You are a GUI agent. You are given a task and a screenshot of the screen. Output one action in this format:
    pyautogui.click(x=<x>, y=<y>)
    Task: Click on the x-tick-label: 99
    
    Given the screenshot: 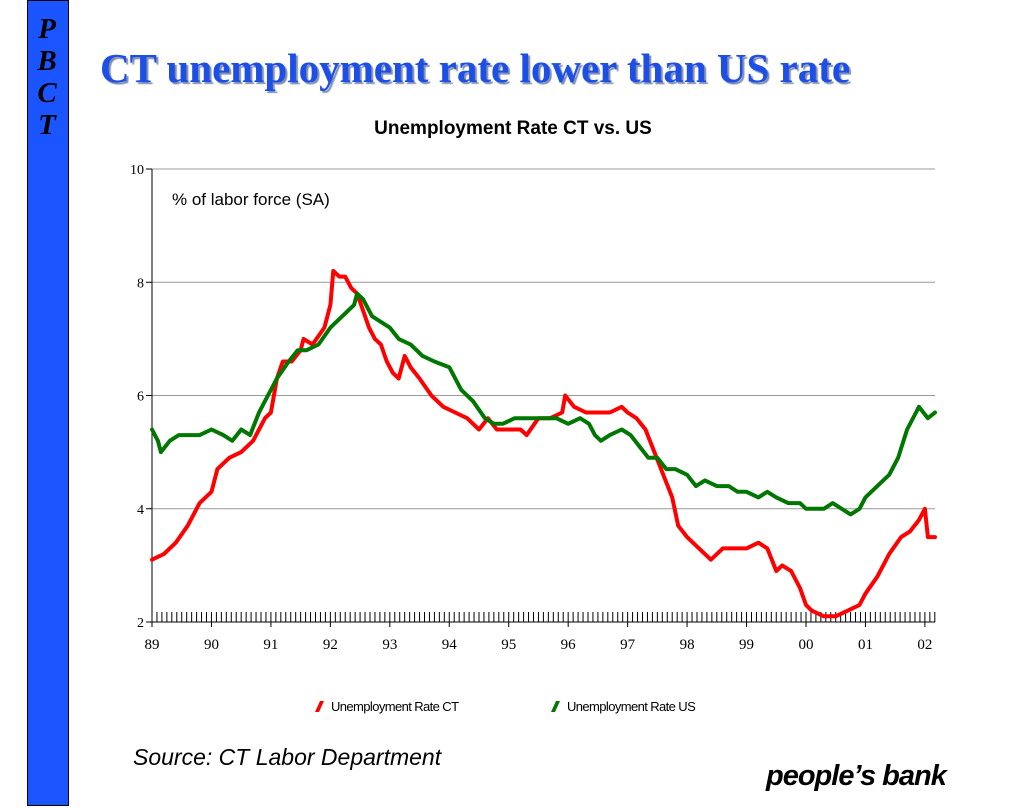 What is the action you would take?
    pyautogui.click(x=746, y=645)
    